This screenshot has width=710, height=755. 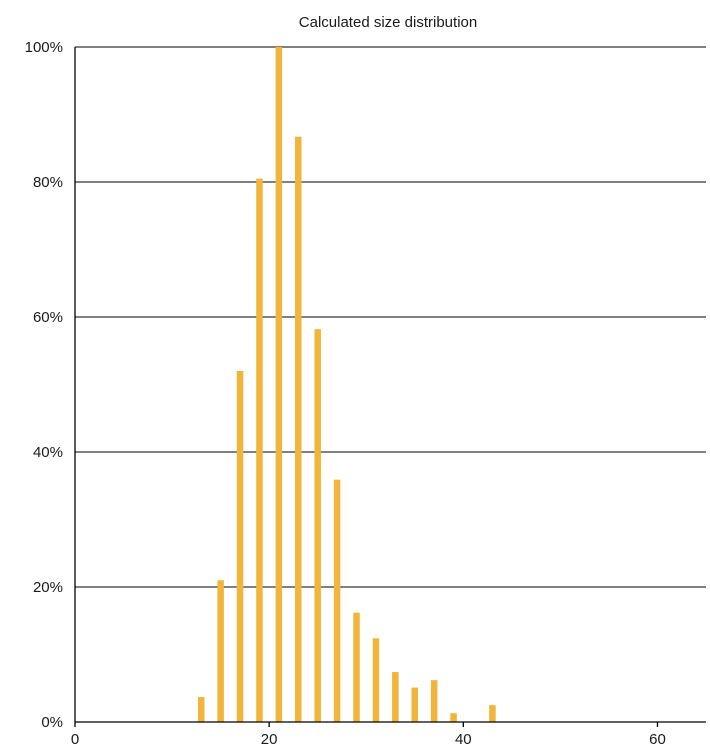 I want to click on y-tick-label: 40%, so click(x=48, y=452).